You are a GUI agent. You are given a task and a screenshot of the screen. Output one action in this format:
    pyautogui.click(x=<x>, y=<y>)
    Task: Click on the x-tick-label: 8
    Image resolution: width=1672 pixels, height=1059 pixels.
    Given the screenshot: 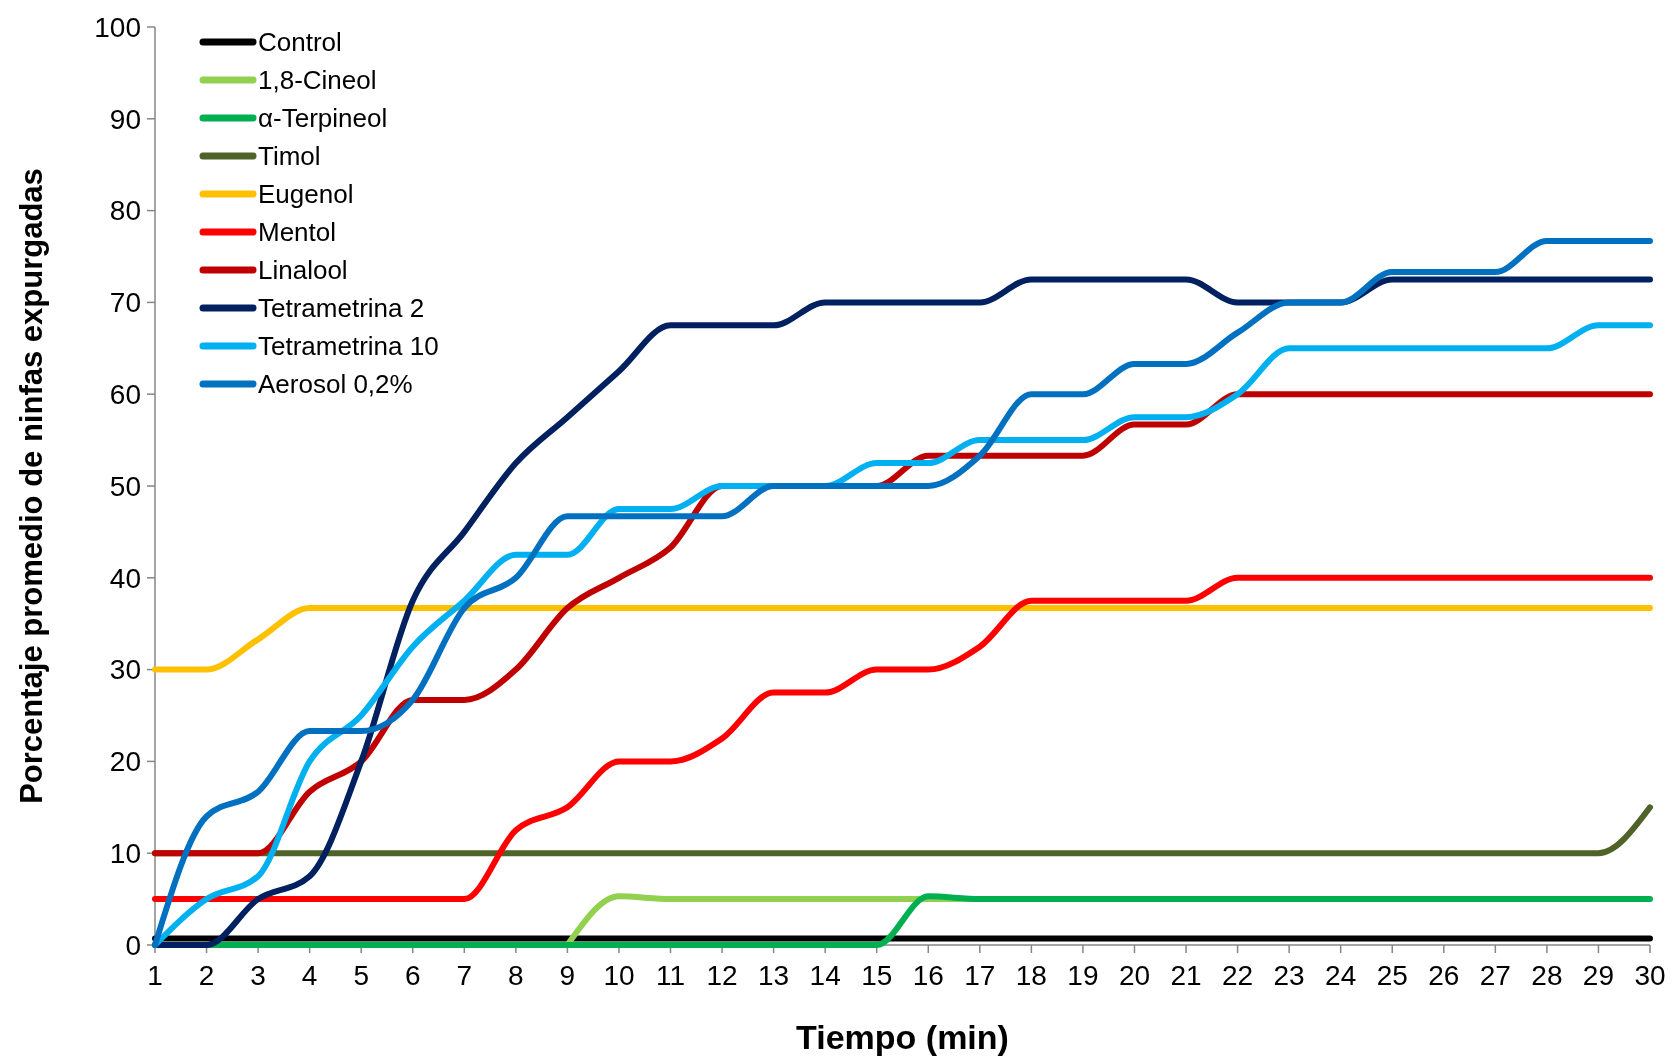 What is the action you would take?
    pyautogui.click(x=516, y=975)
    